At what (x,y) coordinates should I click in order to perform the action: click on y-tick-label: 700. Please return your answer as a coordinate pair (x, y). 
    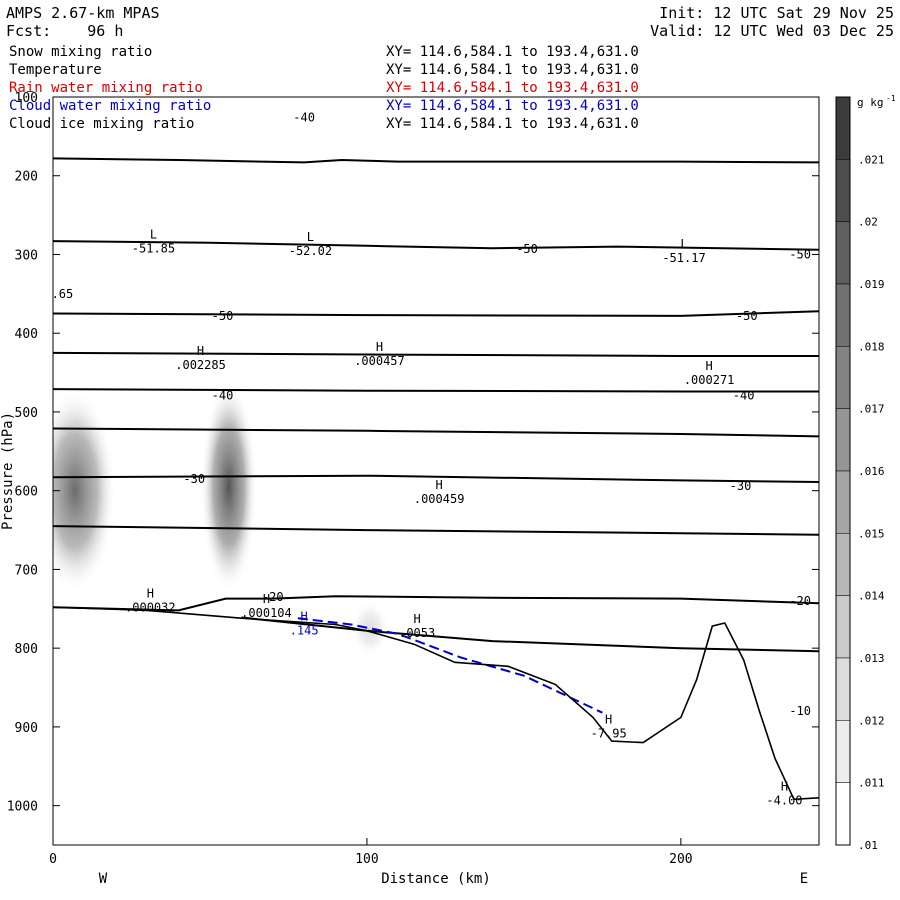
    Looking at the image, I should click on (26, 570).